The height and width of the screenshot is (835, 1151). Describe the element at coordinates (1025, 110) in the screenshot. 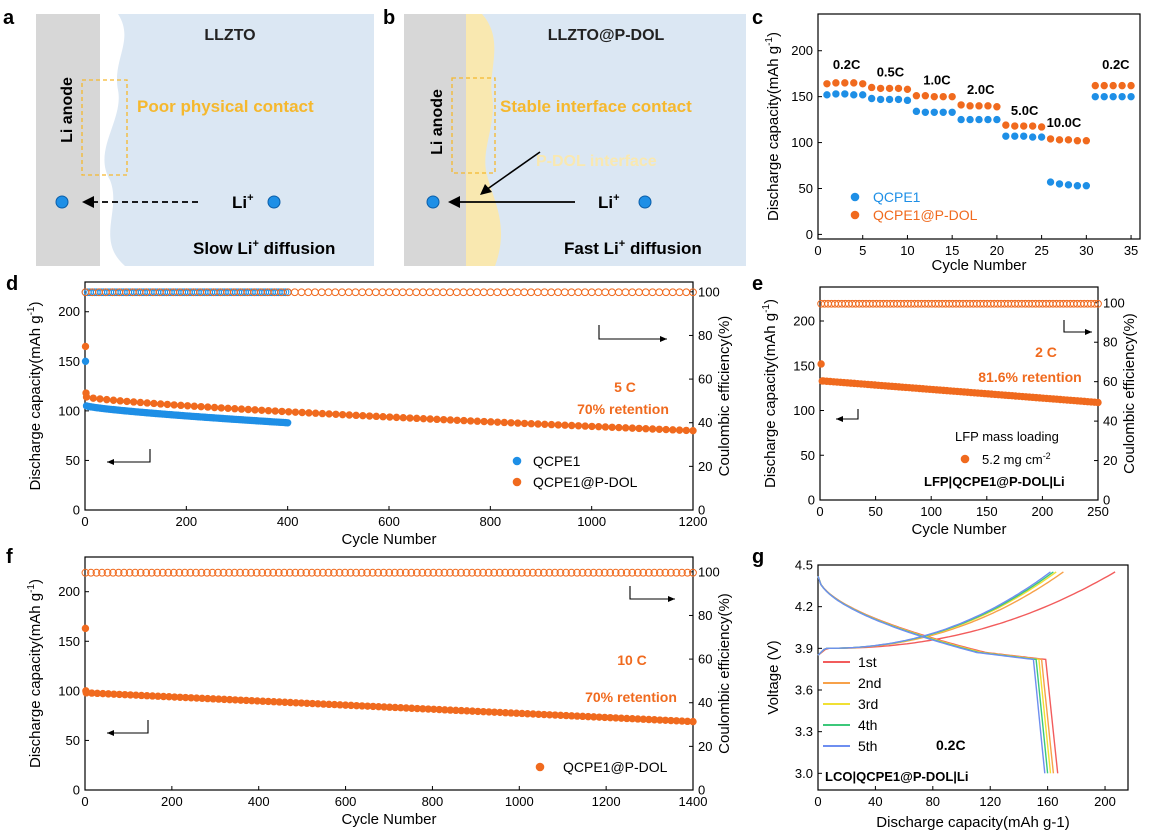

I see `rate-label: 5.0C` at that location.